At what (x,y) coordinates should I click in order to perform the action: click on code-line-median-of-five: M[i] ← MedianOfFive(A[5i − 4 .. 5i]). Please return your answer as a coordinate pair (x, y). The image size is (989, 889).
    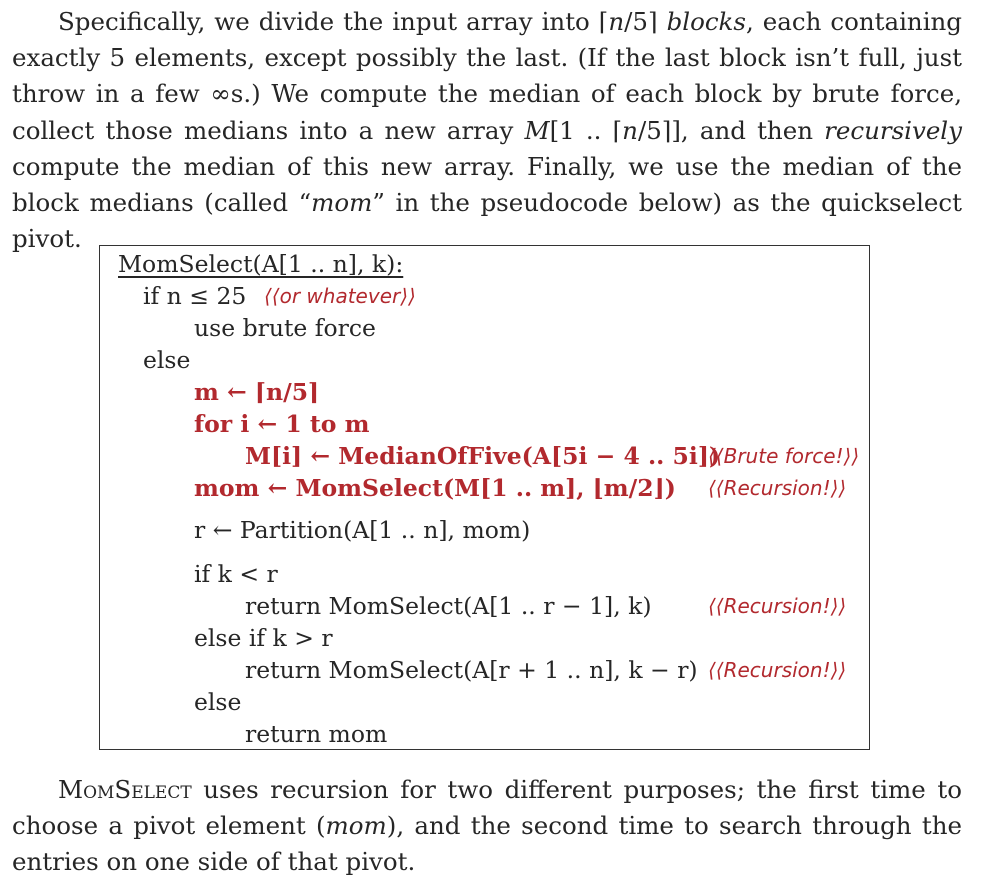
    Looking at the image, I should click on (483, 456).